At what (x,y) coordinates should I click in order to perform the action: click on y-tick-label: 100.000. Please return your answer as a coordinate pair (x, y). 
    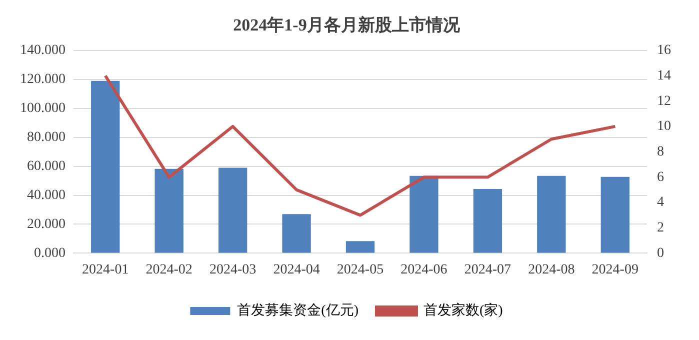
    Looking at the image, I should click on (43, 108).